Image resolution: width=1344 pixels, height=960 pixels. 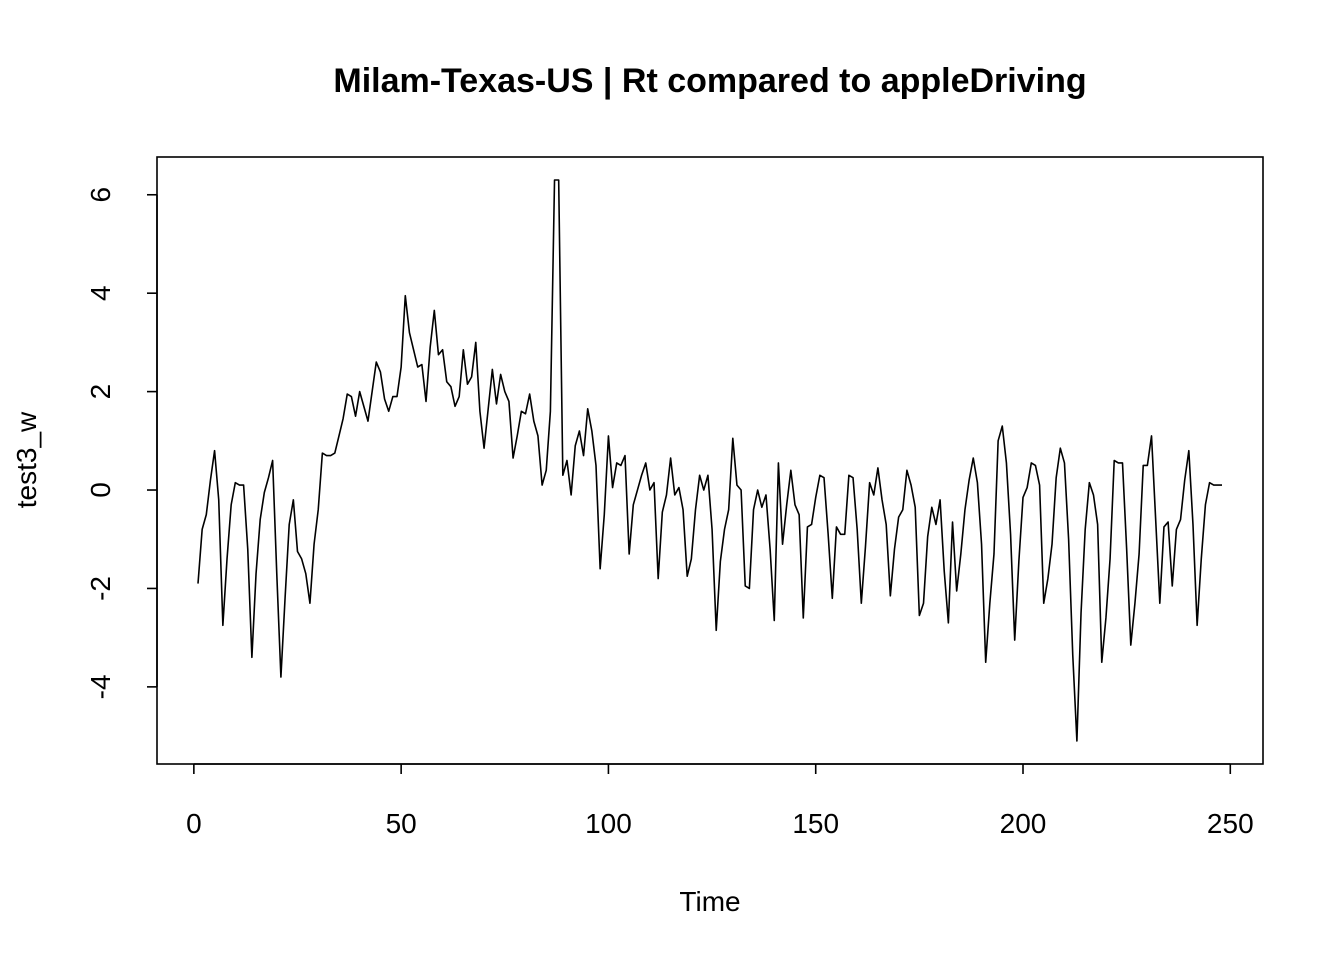 I want to click on y-tick-label: 2, so click(x=100, y=392).